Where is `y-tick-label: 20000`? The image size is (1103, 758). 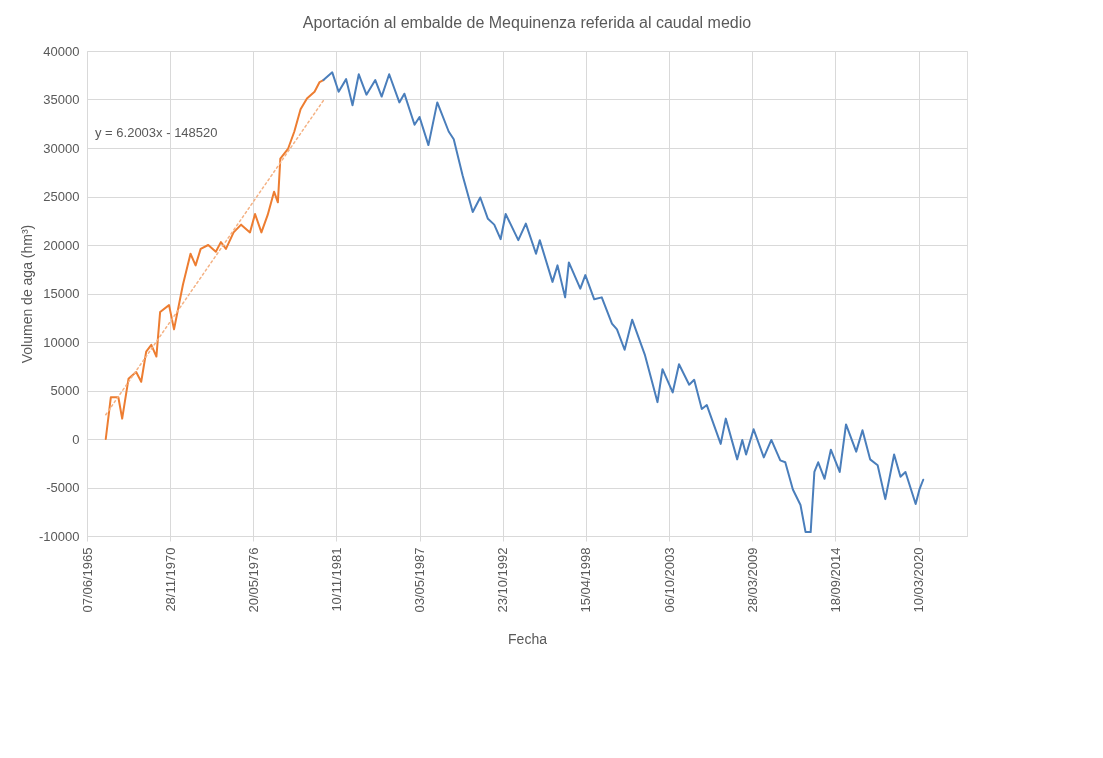 y-tick-label: 20000 is located at coordinates (61, 245).